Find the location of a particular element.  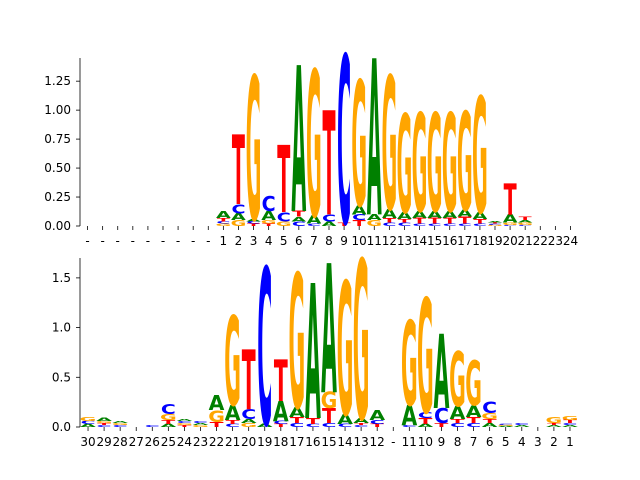

top-x-tick-label: 19 is located at coordinates (494, 241).